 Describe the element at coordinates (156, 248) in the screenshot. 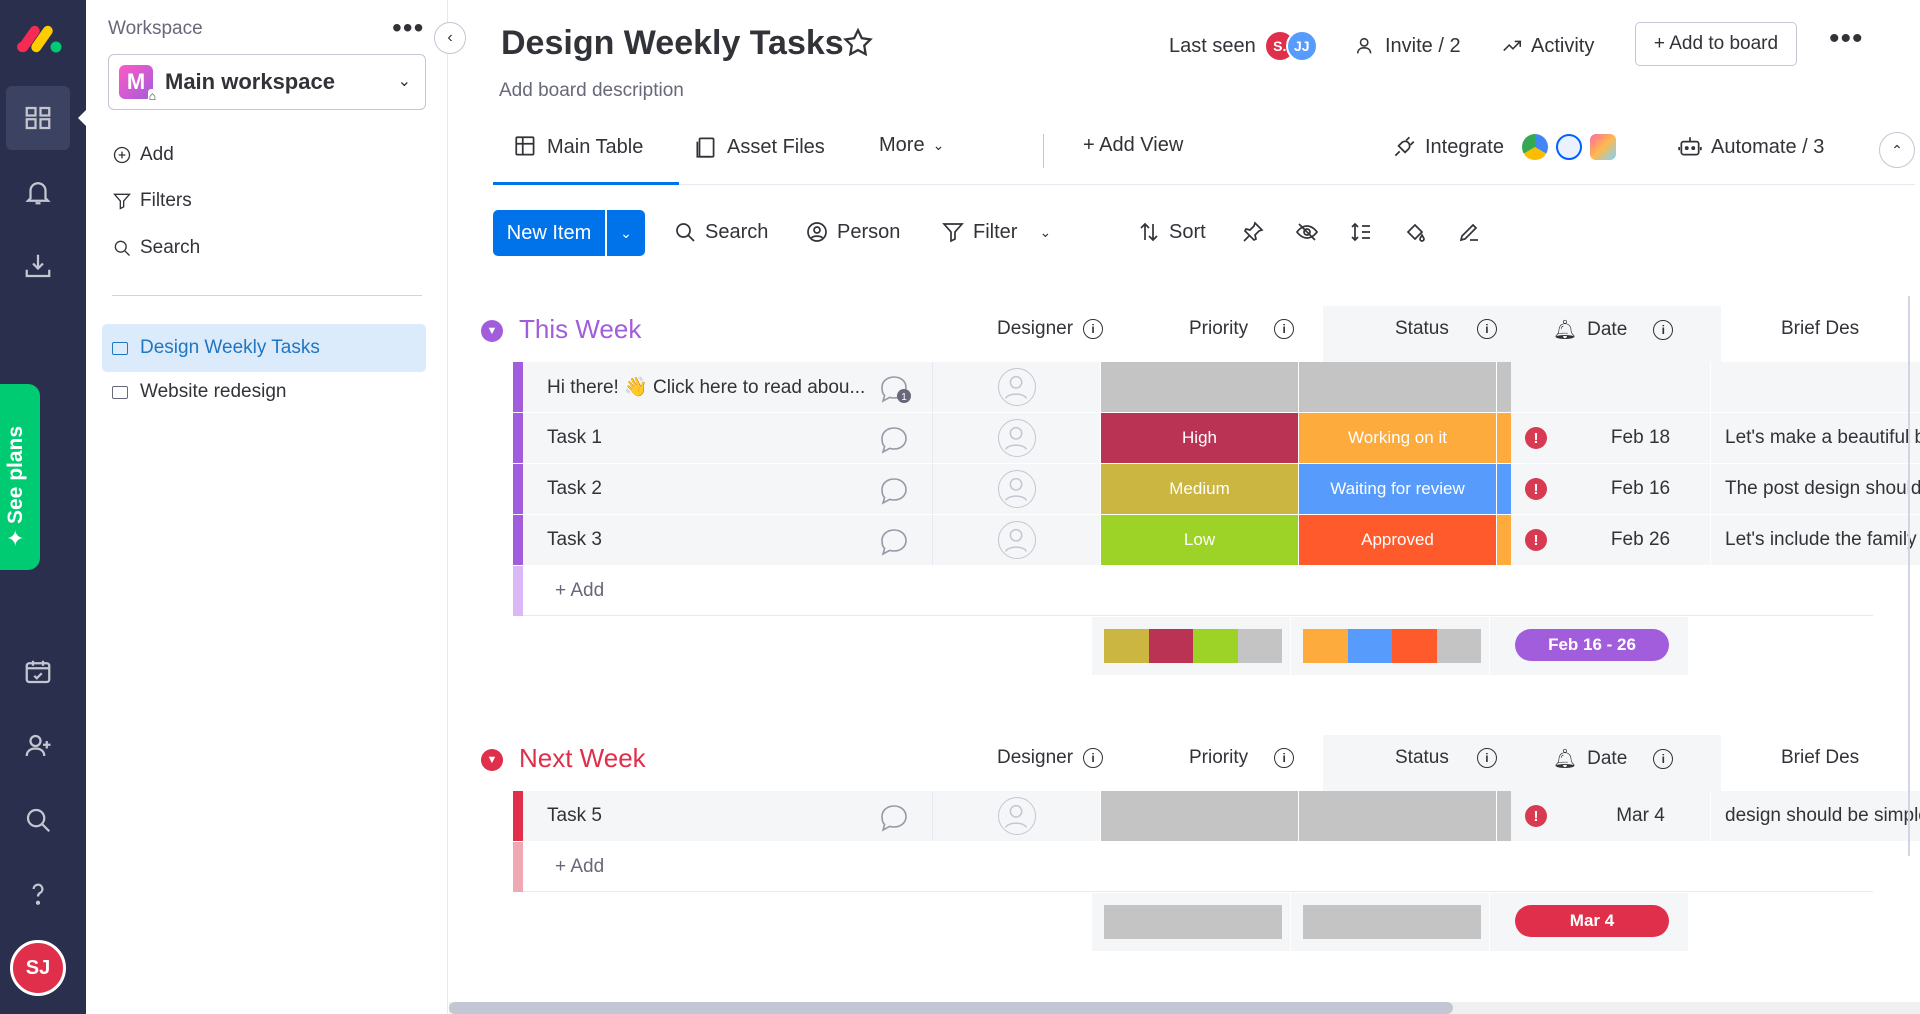

I see `sidebar-search: Search` at that location.